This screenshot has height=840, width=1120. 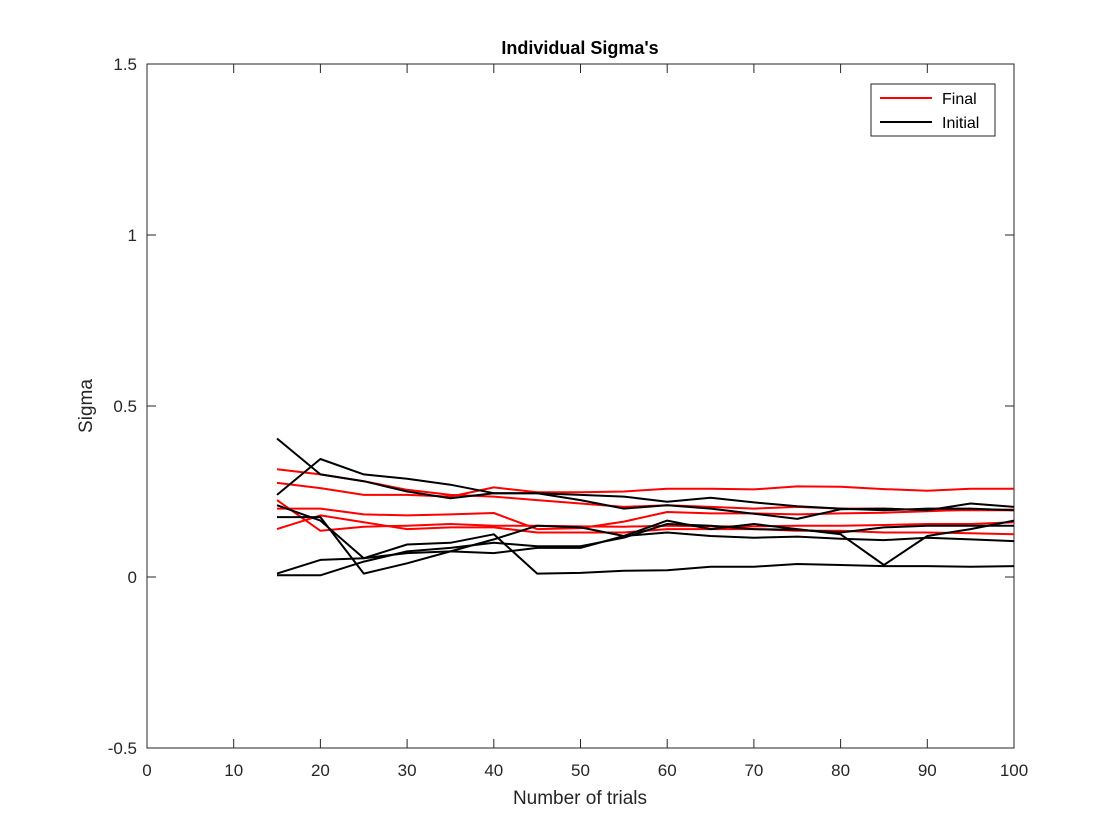 I want to click on y-axis-label: Sigma, so click(x=86, y=406).